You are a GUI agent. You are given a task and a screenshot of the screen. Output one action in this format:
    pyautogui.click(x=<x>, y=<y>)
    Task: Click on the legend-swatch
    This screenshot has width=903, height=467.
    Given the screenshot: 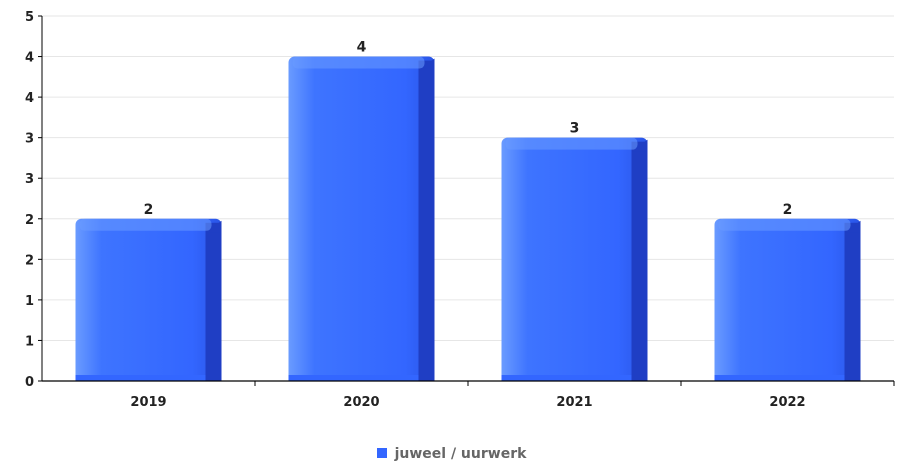 What is the action you would take?
    pyautogui.click(x=381, y=453)
    